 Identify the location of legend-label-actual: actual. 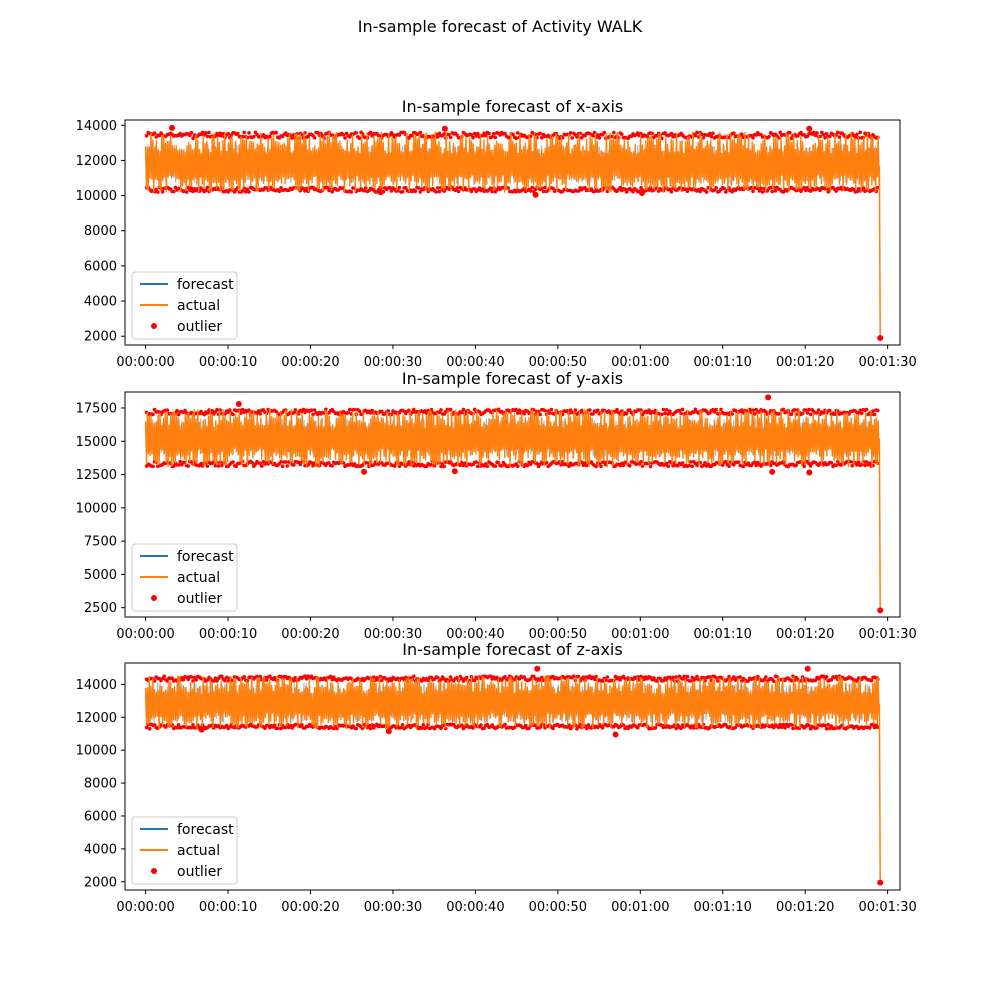
(198, 851).